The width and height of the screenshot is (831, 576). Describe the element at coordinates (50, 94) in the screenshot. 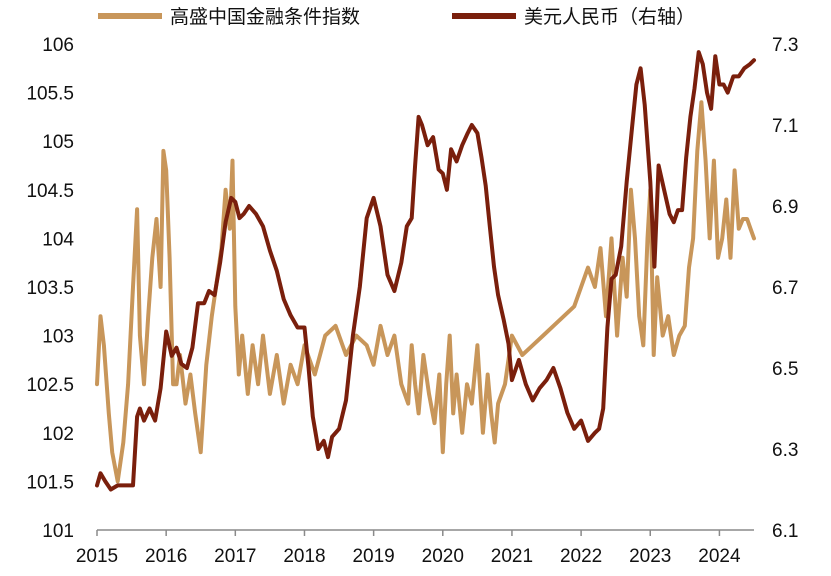

I see `y-left-tick-label: 105.5` at that location.